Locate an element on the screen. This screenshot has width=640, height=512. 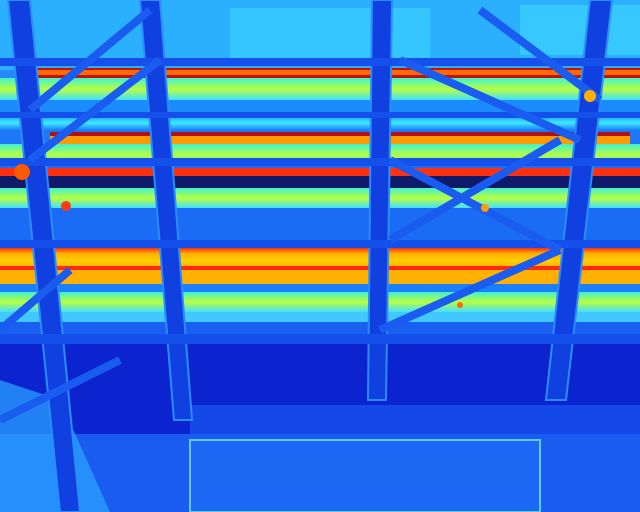
floor-walkway is located at coordinates (365, 475).